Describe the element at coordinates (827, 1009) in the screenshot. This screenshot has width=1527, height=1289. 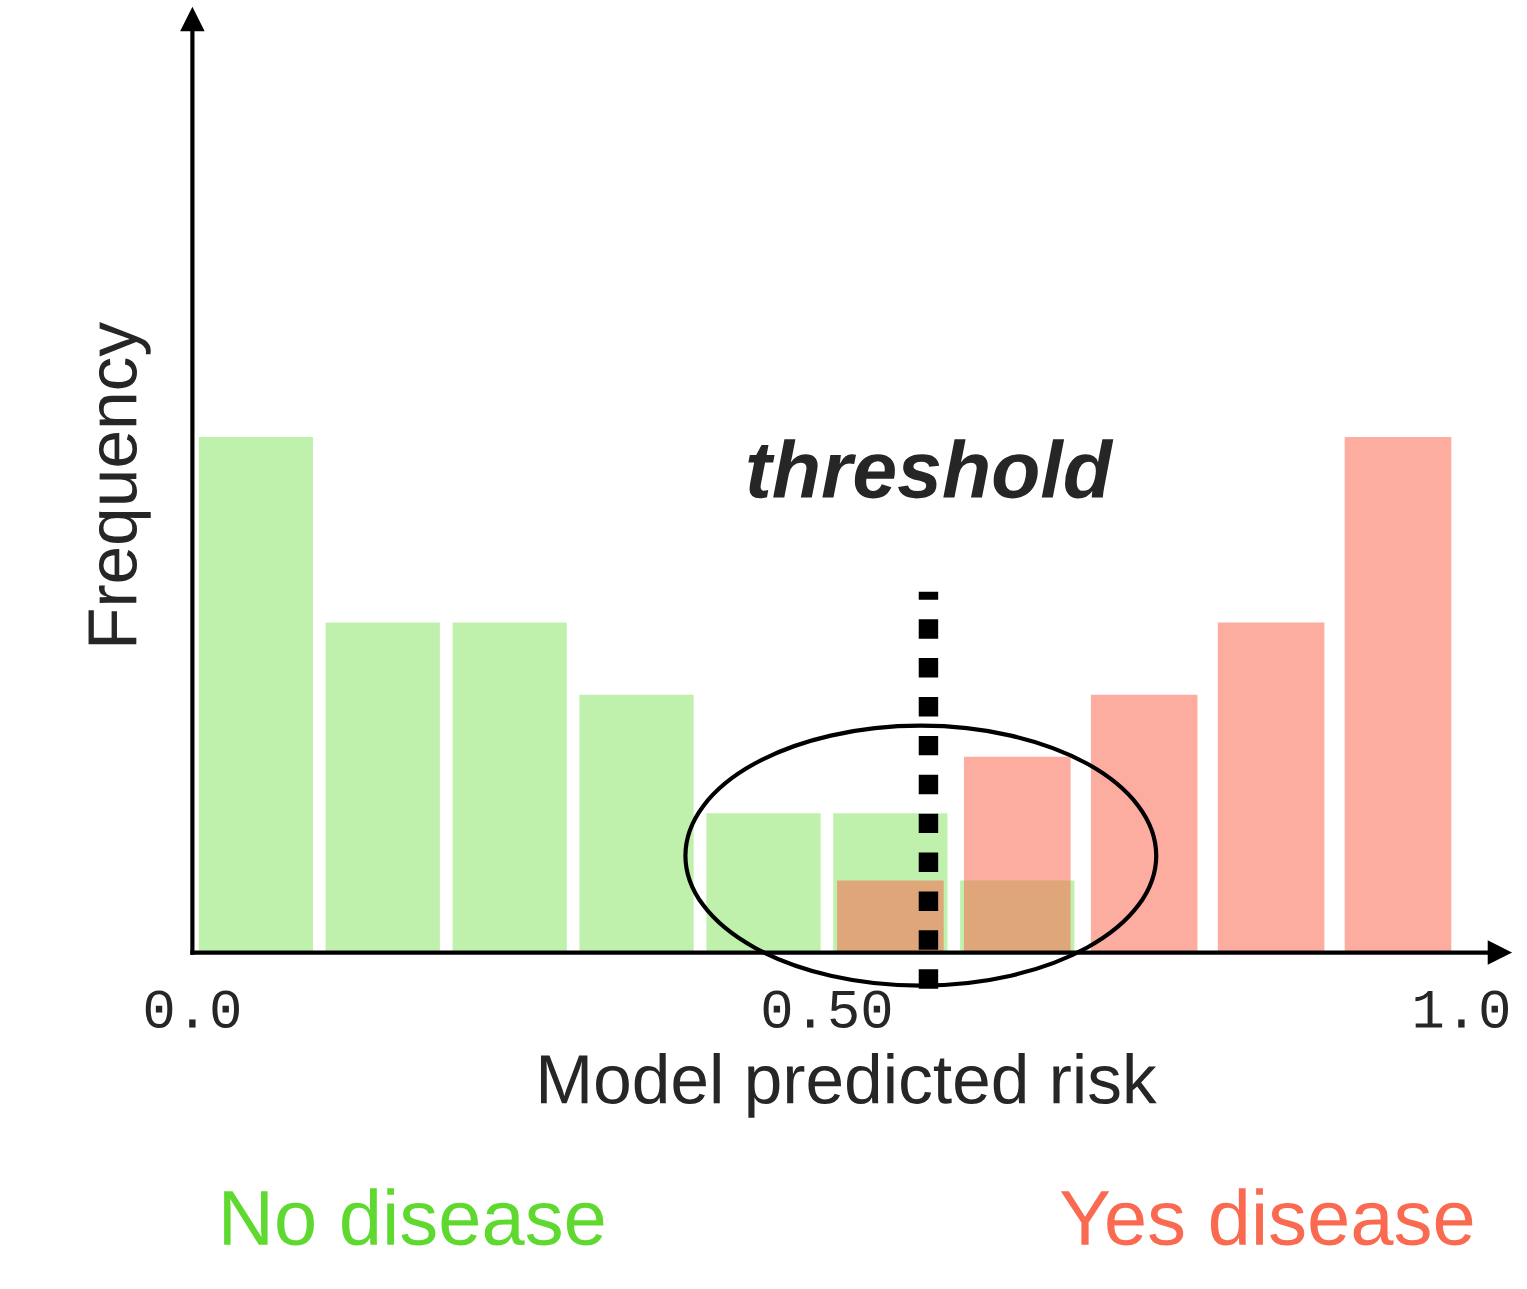
I see `x-tick-label: 0.50` at that location.